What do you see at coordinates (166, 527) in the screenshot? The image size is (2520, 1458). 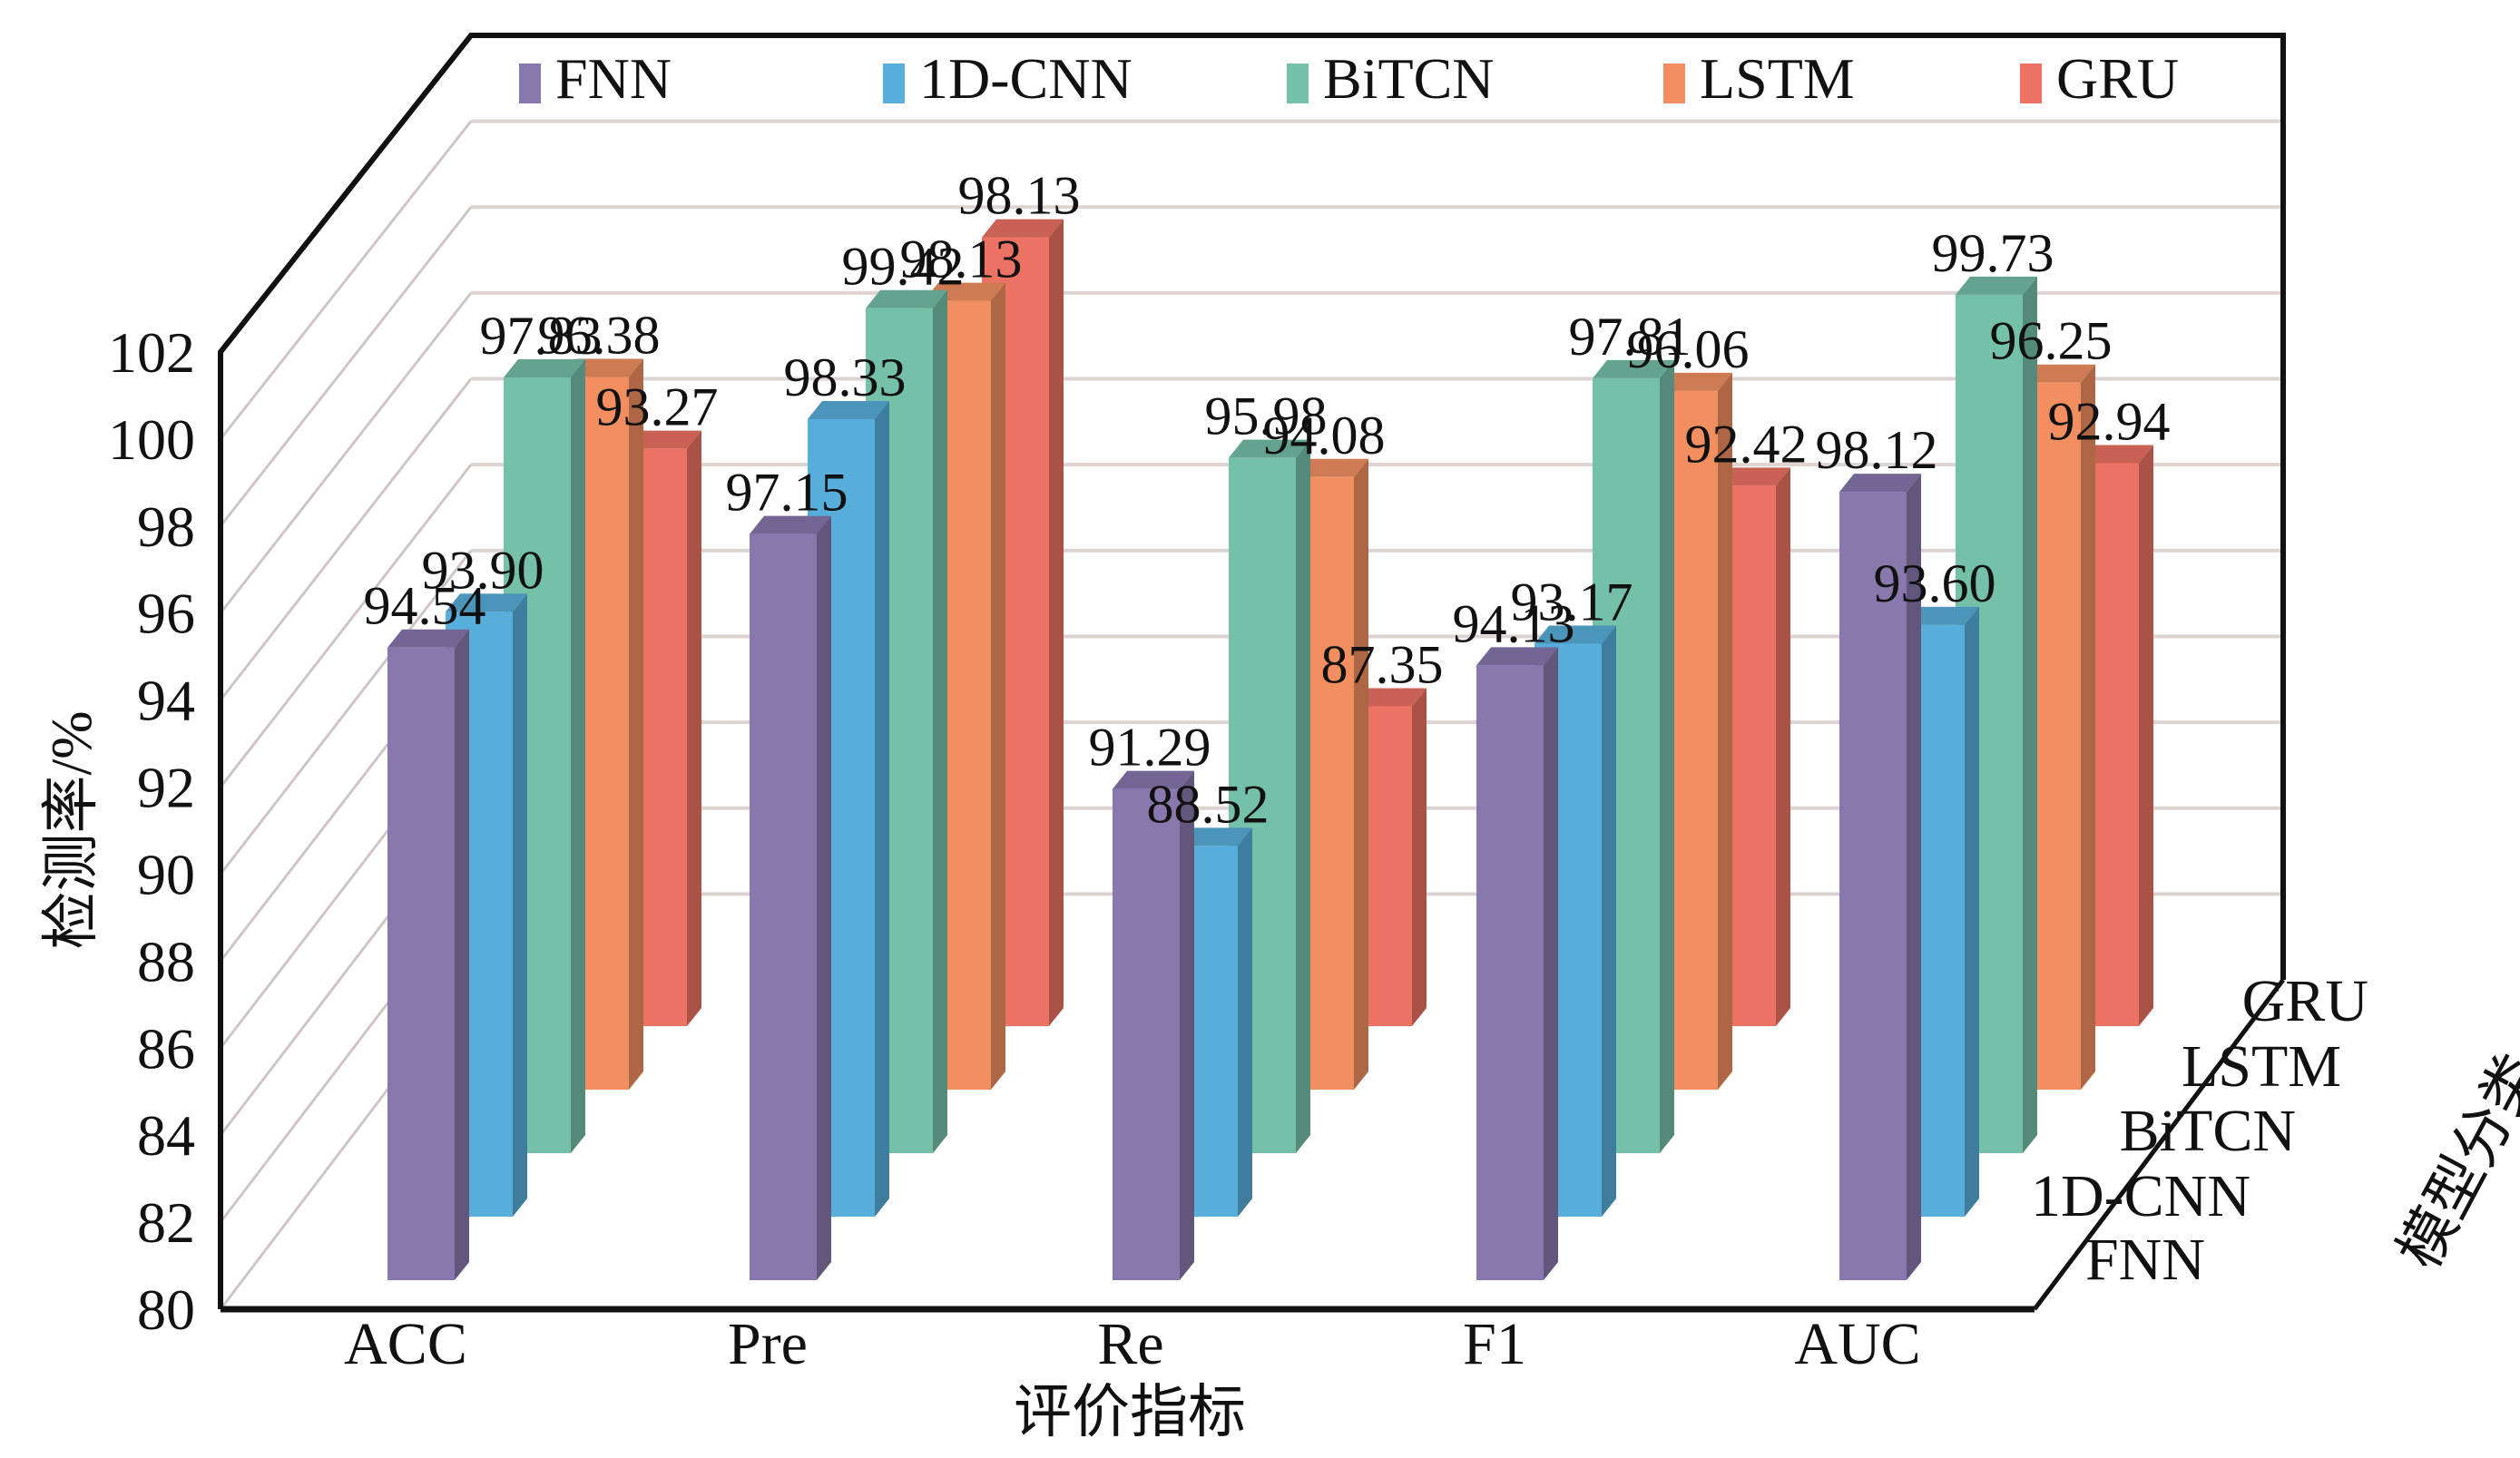 I see `y-tick-label: 98` at bounding box center [166, 527].